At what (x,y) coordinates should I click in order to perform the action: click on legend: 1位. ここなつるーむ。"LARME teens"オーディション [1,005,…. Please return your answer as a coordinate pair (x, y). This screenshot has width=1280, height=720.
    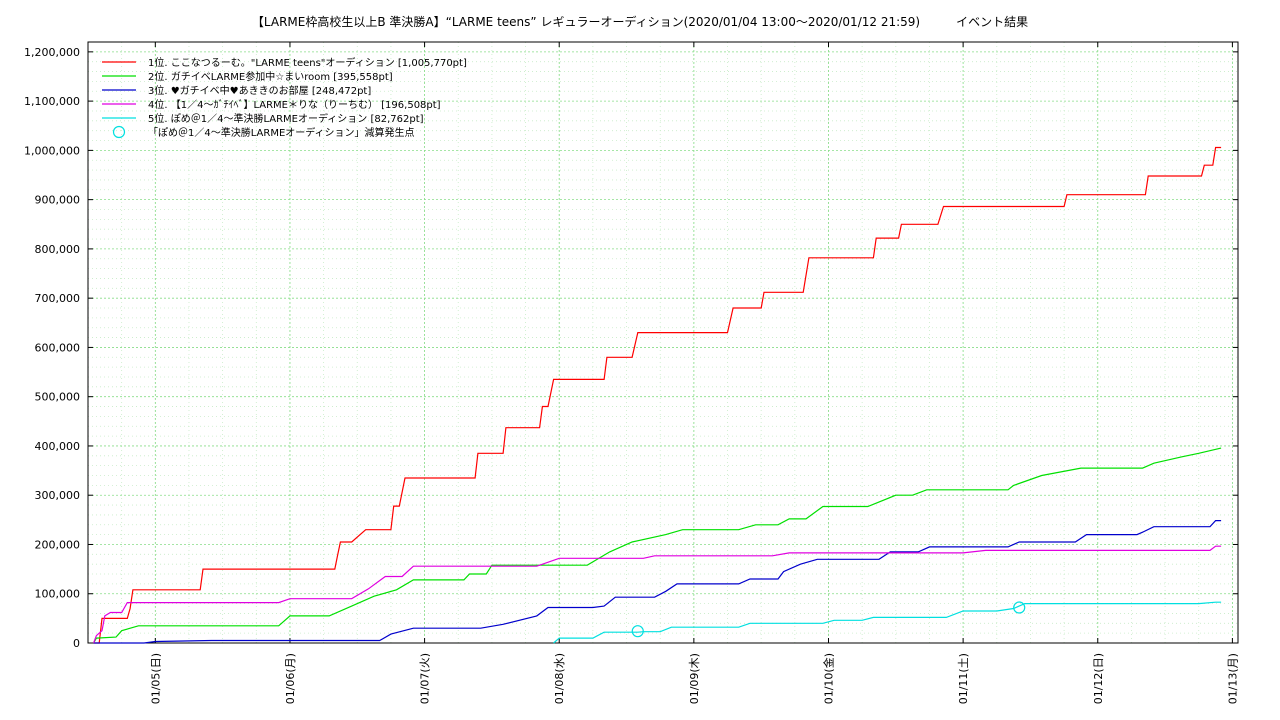
    Looking at the image, I should click on (284, 97).